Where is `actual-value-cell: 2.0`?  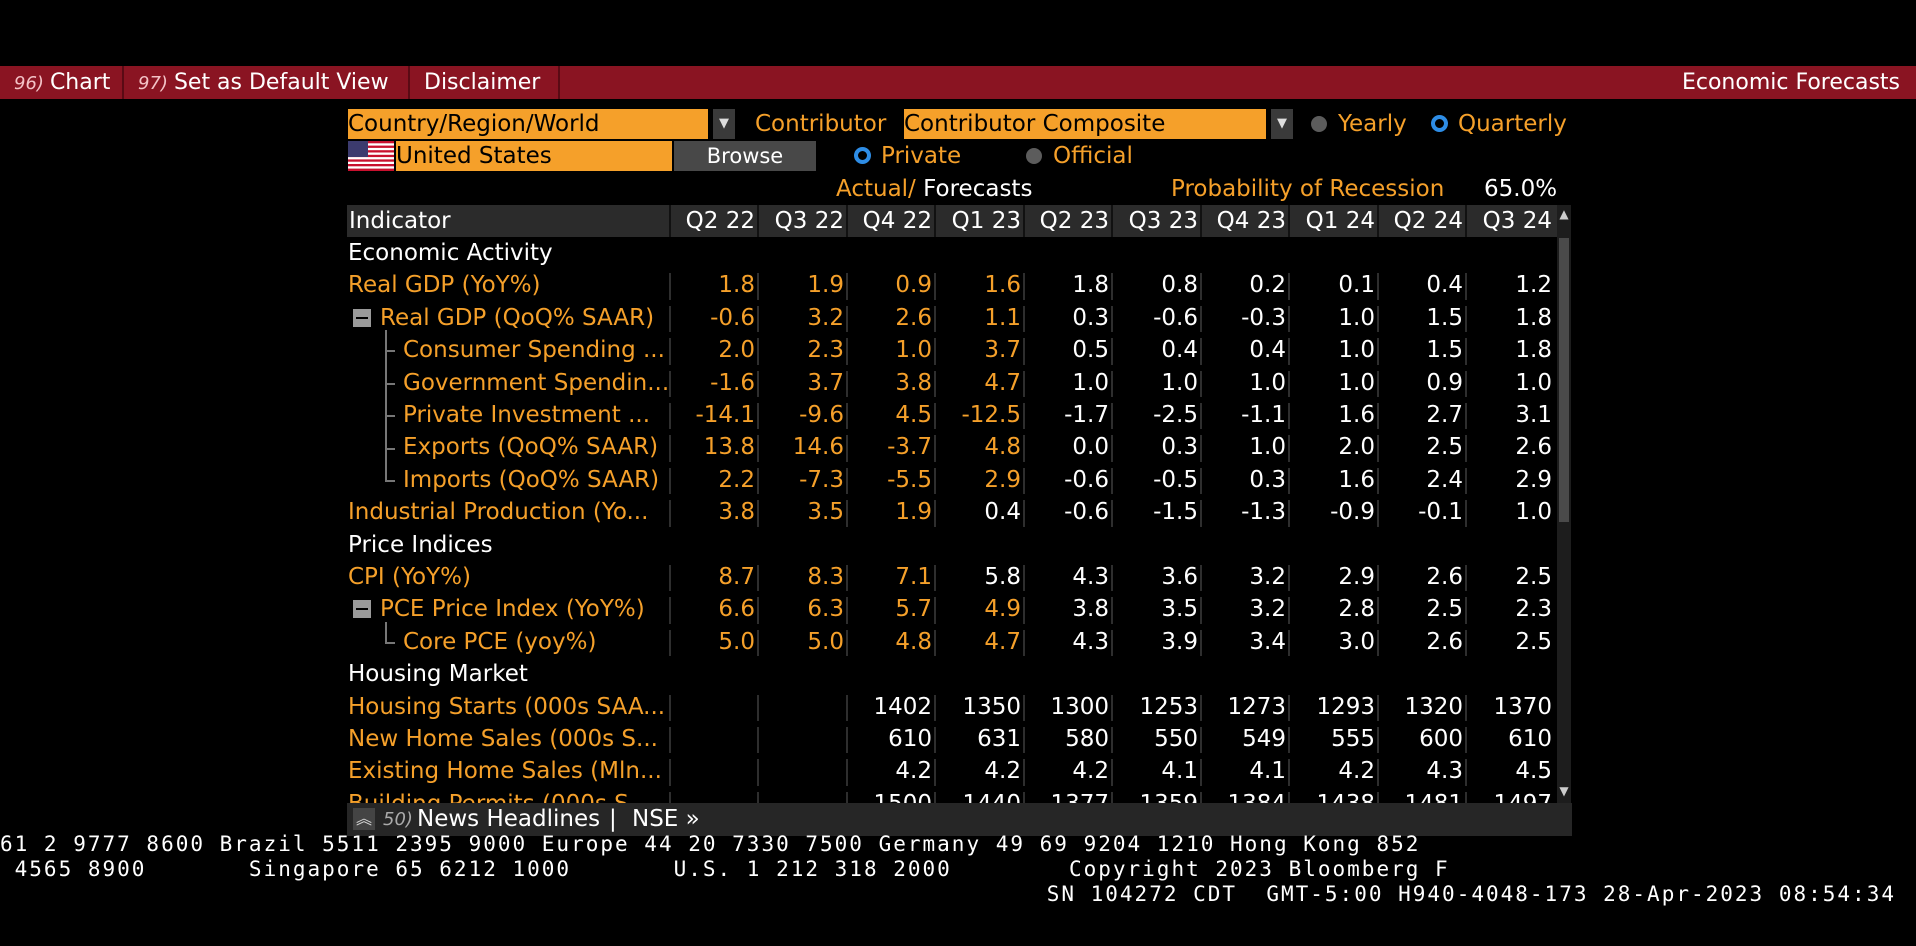 actual-value-cell: 2.0 is located at coordinates (736, 350).